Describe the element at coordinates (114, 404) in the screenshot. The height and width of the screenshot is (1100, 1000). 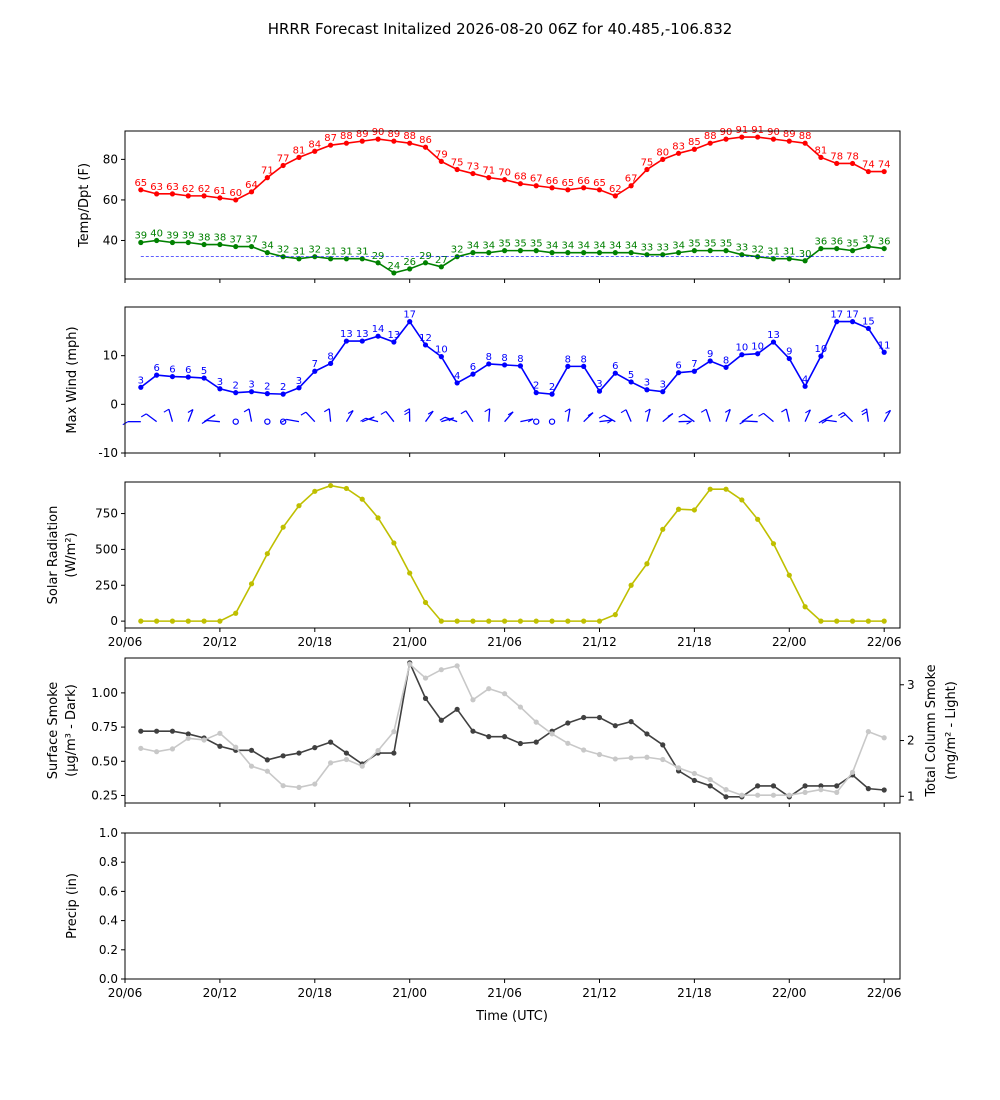
I see `y-tick-label: 0` at that location.